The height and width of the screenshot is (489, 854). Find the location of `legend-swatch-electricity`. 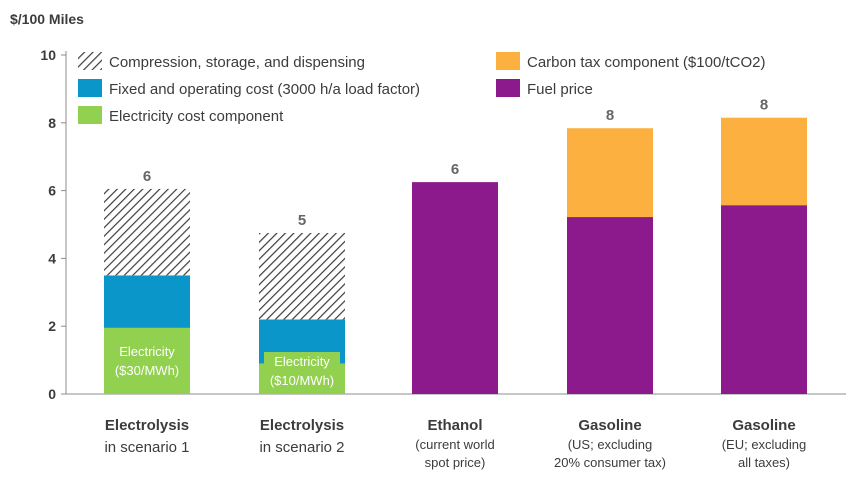

legend-swatch-electricity is located at coordinates (90, 115).